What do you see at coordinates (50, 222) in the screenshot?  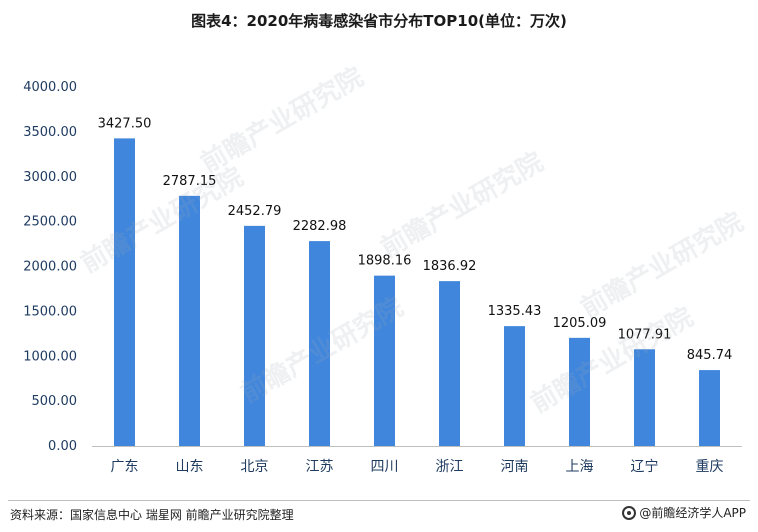 I see `y-tick-label: 2500.00` at bounding box center [50, 222].